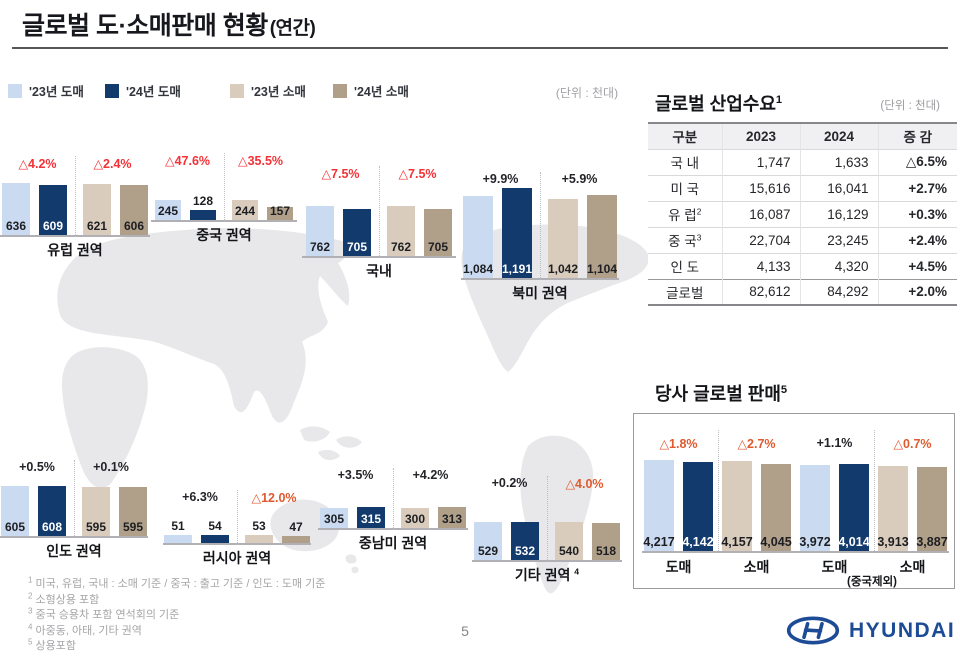 The image size is (960, 661). What do you see at coordinates (737, 542) in the screenshot?
I see `bar-value: 4,157` at bounding box center [737, 542].